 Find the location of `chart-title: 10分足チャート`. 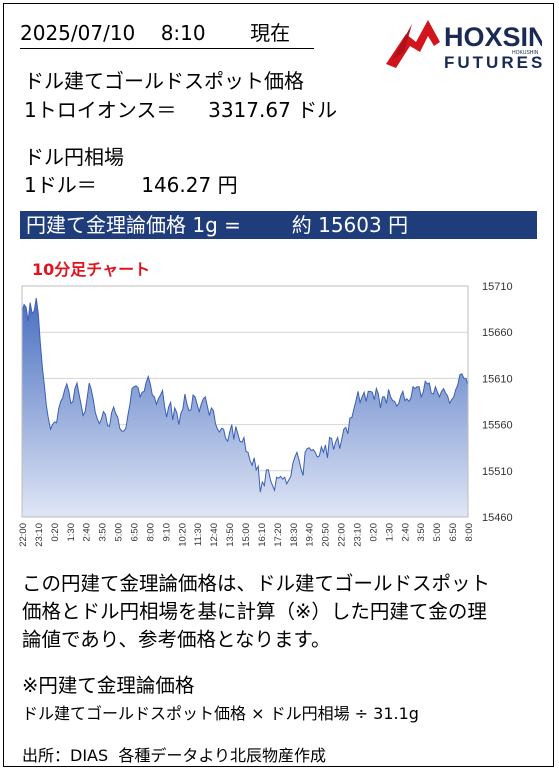

chart-title: 10分足チャート is located at coordinates (91, 269).